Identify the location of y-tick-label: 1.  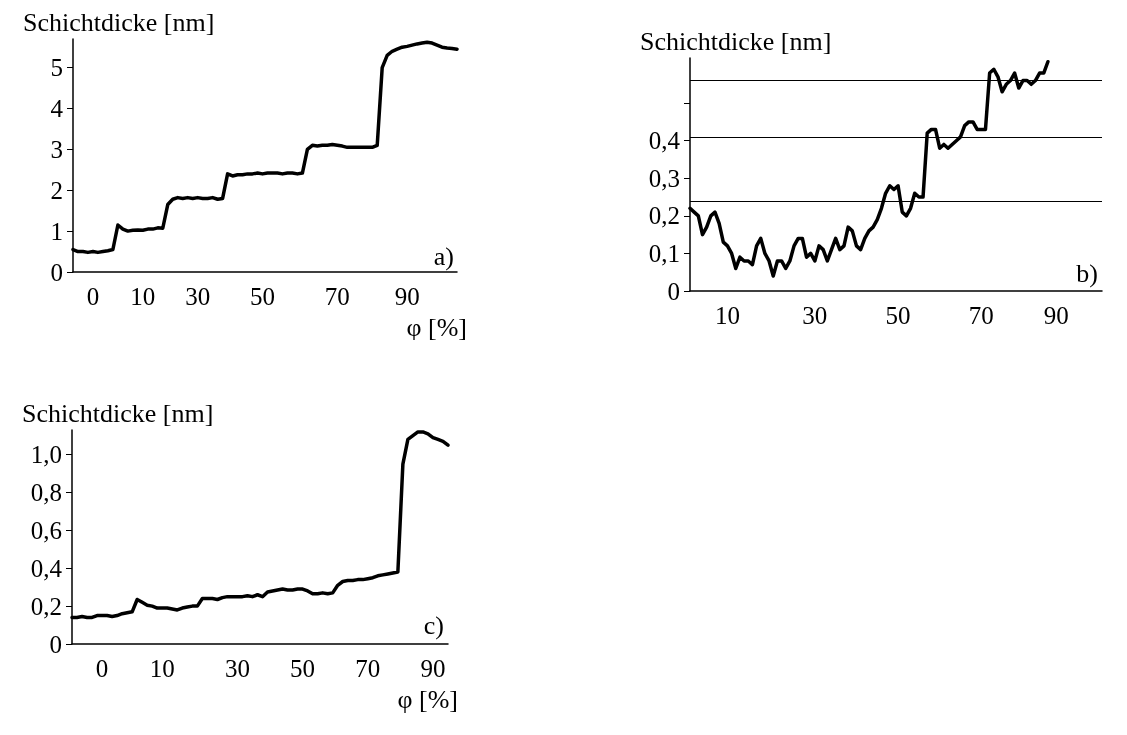
(56, 231).